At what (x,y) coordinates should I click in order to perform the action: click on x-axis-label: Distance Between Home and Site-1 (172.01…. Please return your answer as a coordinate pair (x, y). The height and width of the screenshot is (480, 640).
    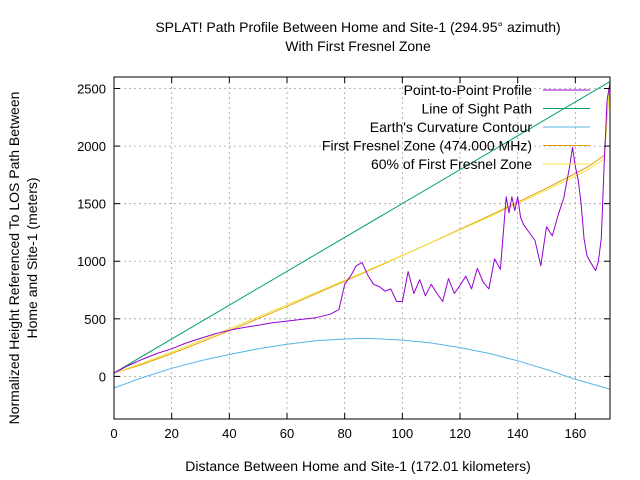
    Looking at the image, I should click on (358, 466).